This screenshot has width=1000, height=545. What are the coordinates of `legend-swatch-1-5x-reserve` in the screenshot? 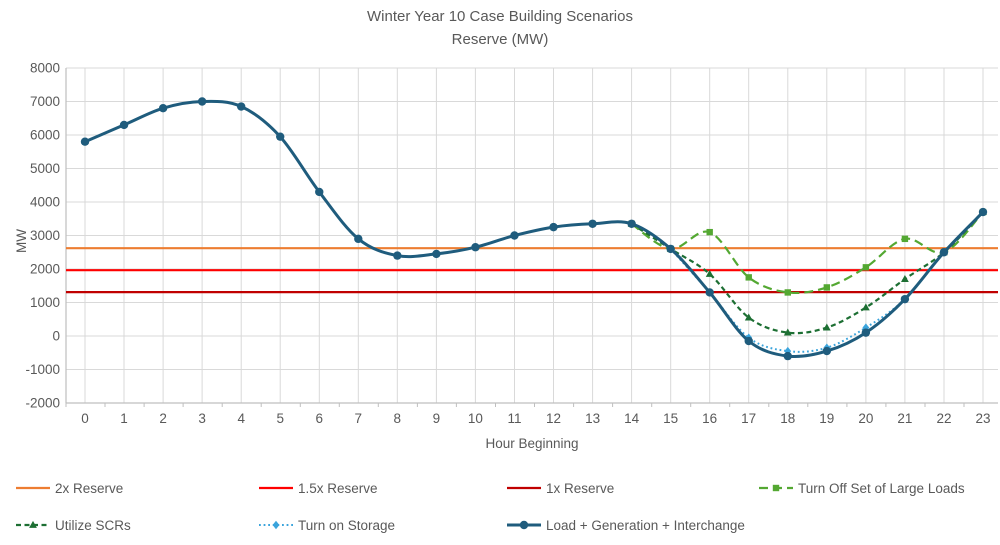 It's located at (276, 488).